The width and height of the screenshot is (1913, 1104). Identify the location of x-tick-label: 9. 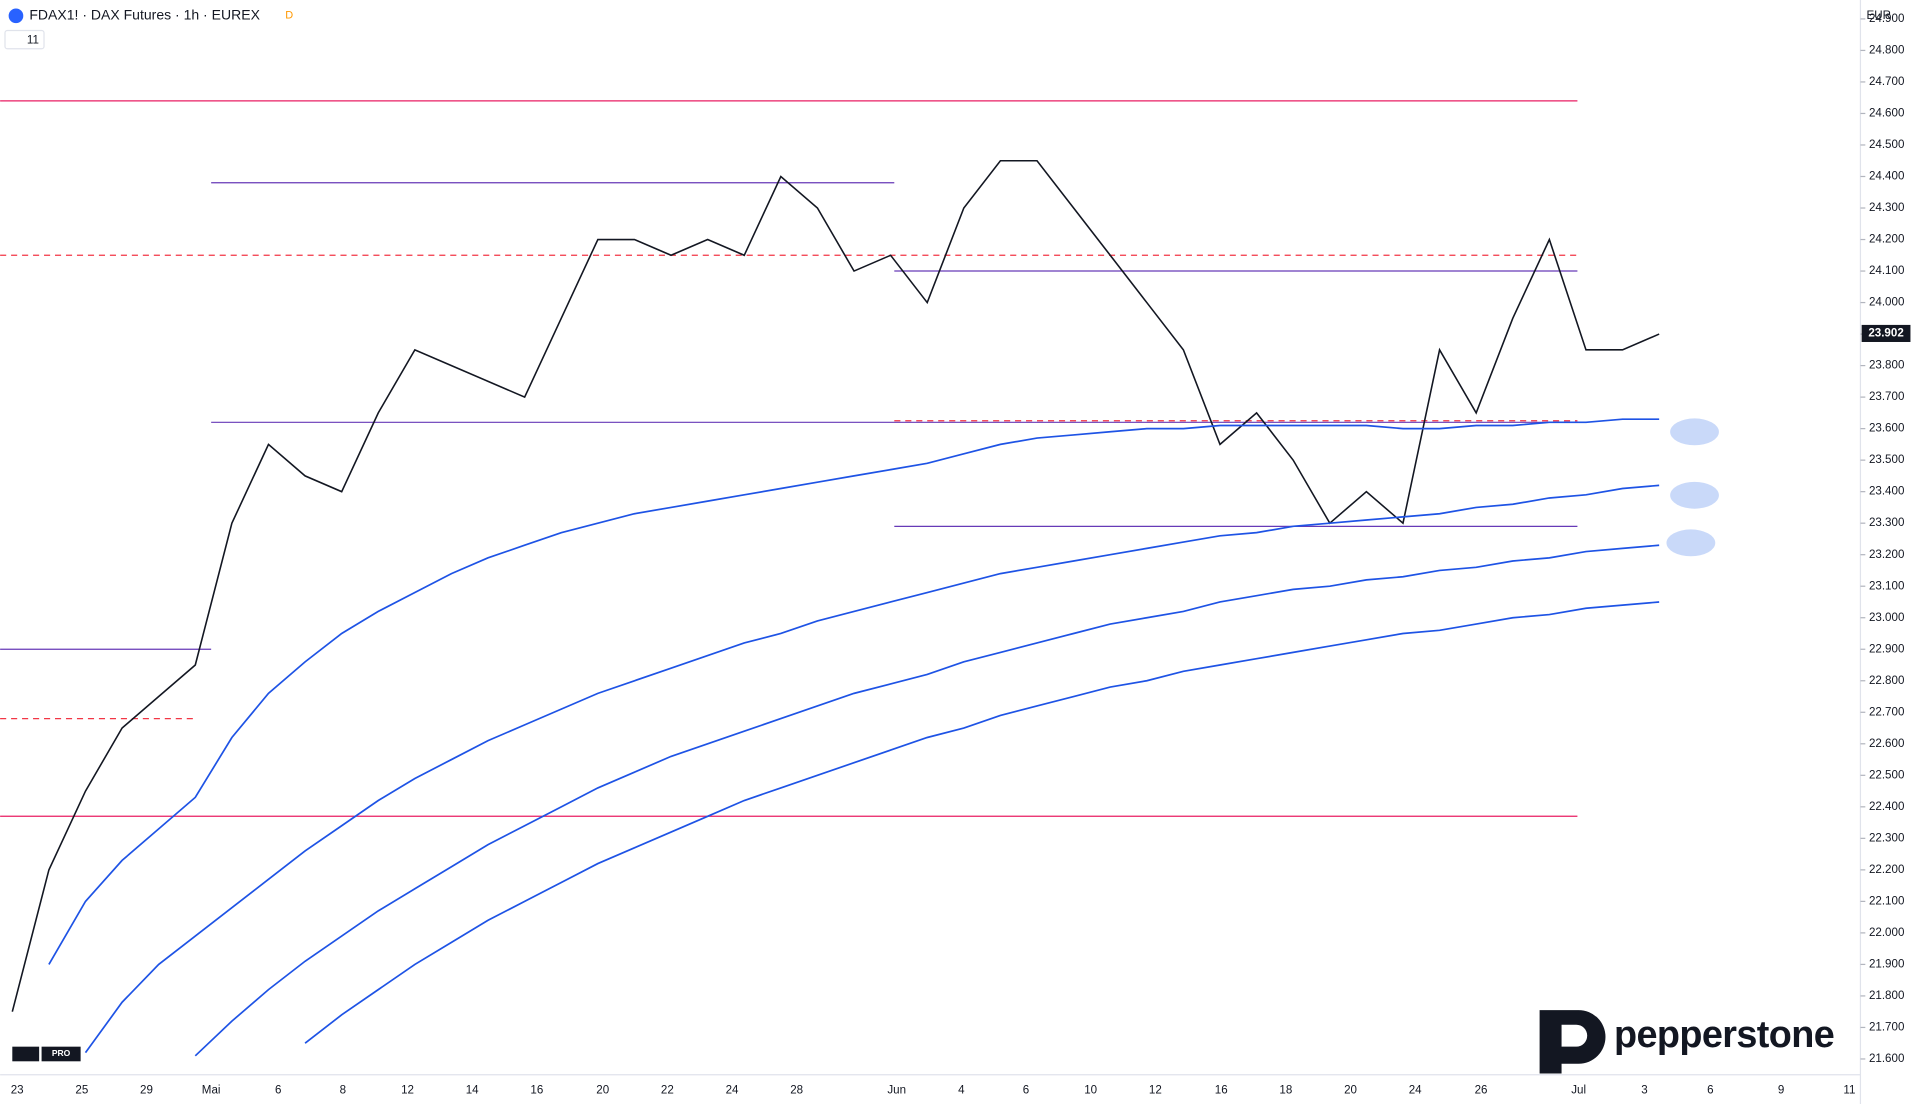
(1781, 1091).